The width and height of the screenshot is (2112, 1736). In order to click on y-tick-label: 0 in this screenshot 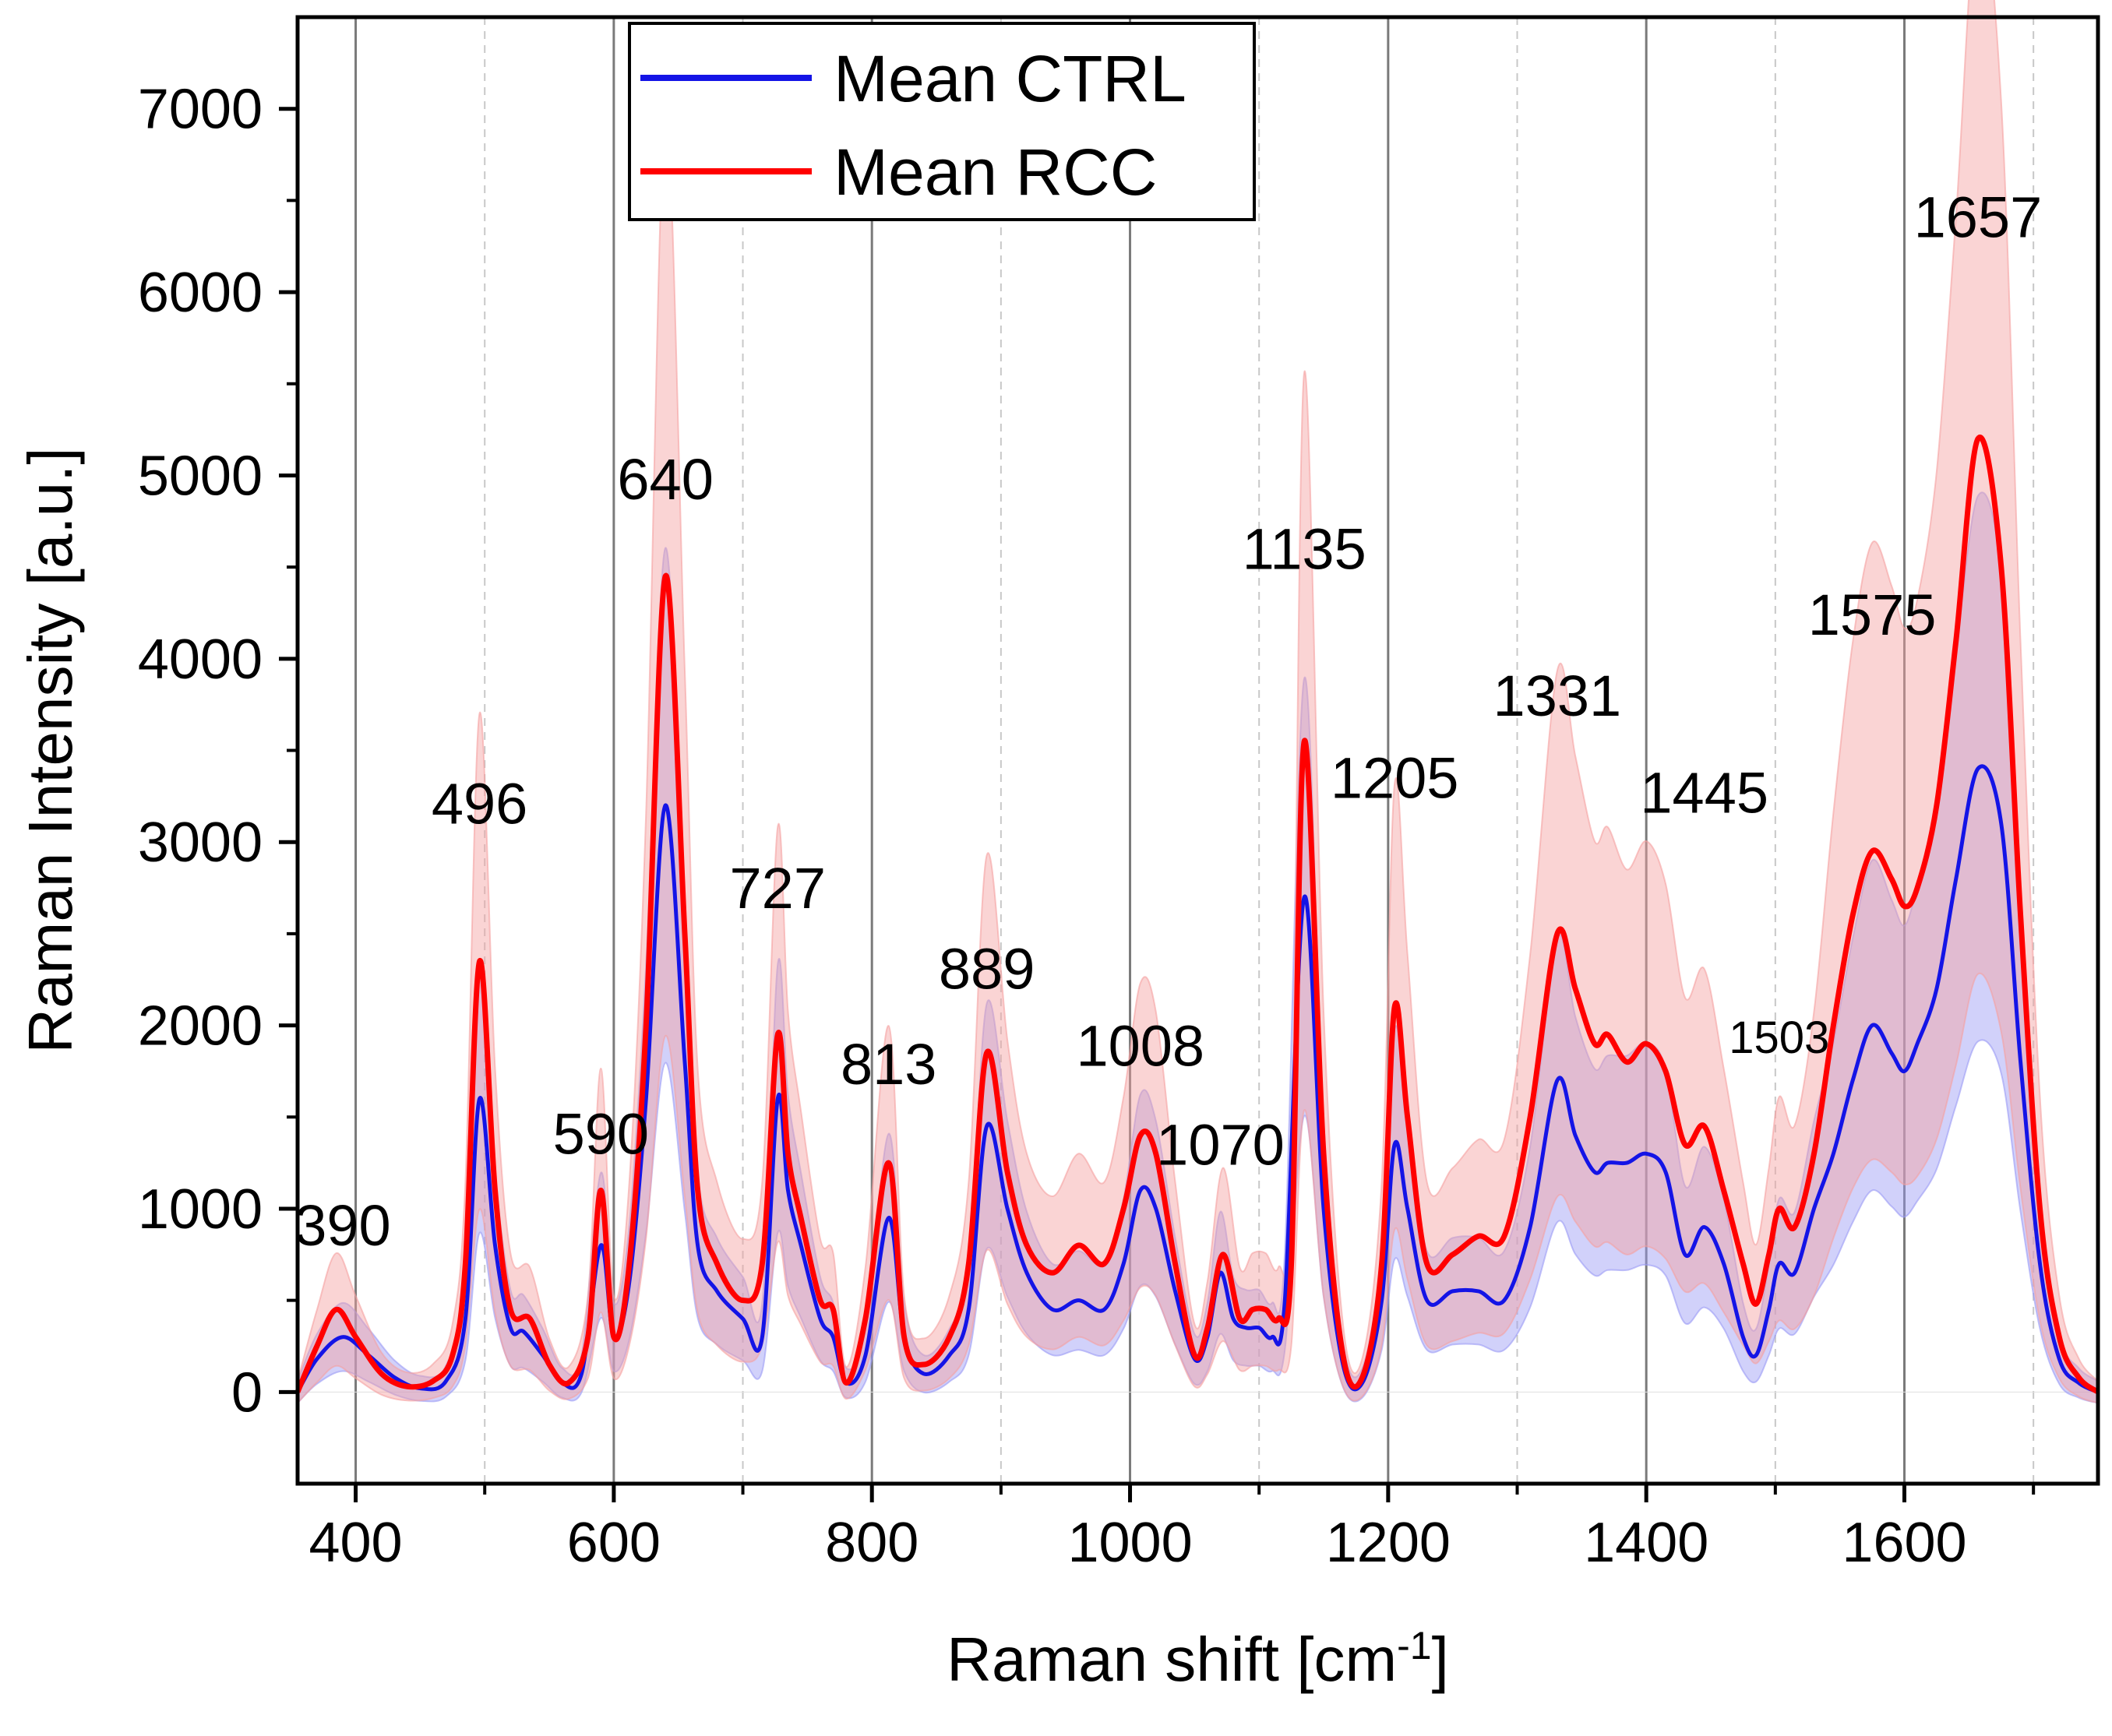, I will do `click(247, 1392)`.